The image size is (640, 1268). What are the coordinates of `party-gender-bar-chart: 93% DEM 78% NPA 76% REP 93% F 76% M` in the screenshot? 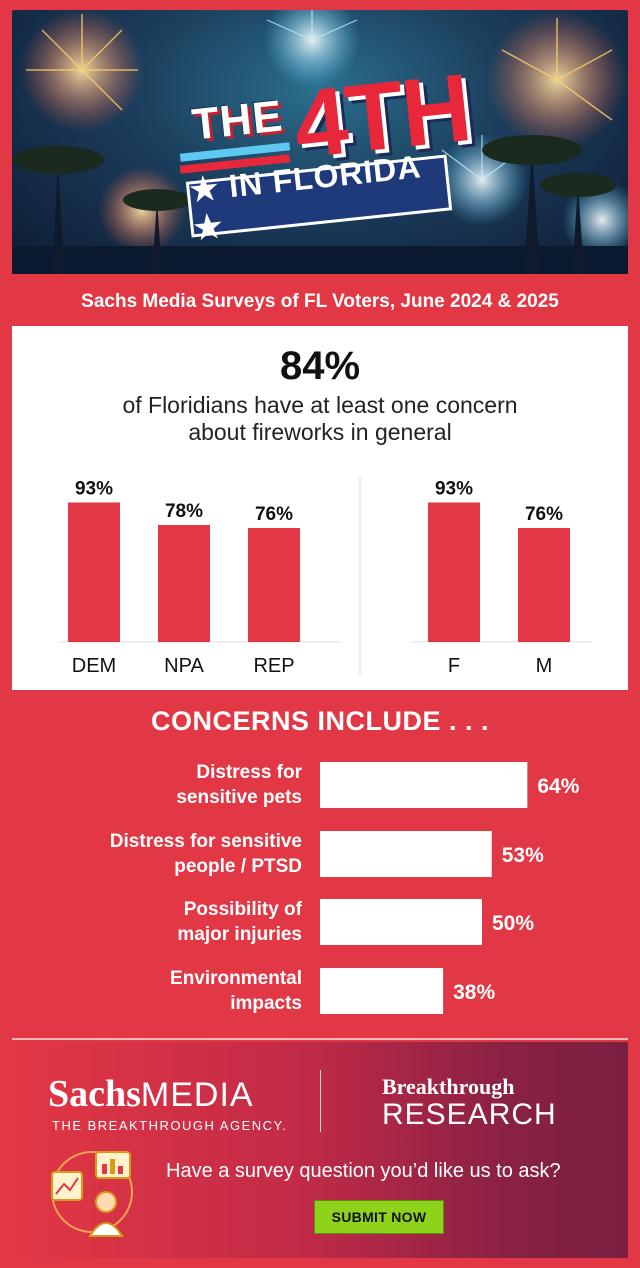 It's located at (326, 576).